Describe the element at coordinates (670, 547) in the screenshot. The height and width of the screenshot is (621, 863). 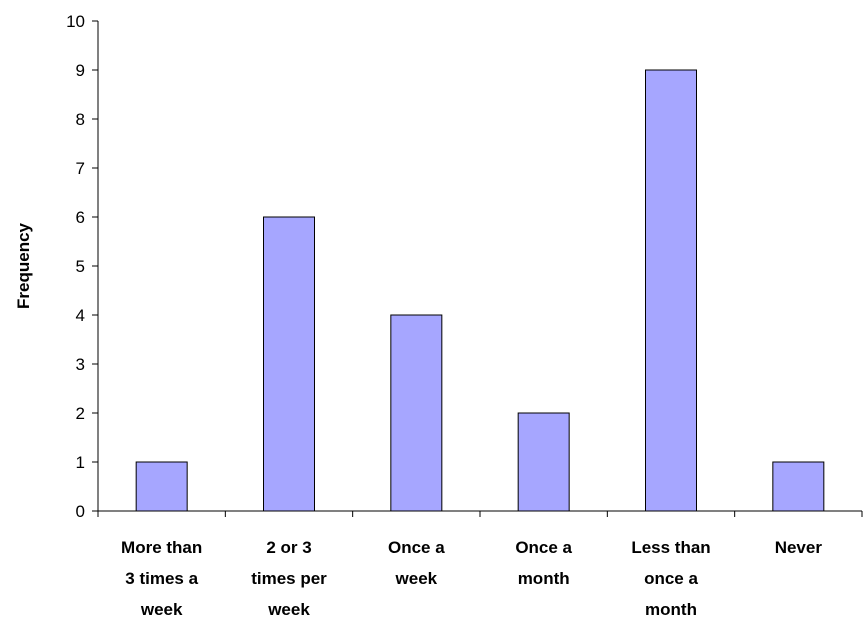
I see `x-category-label-line: Less than` at that location.